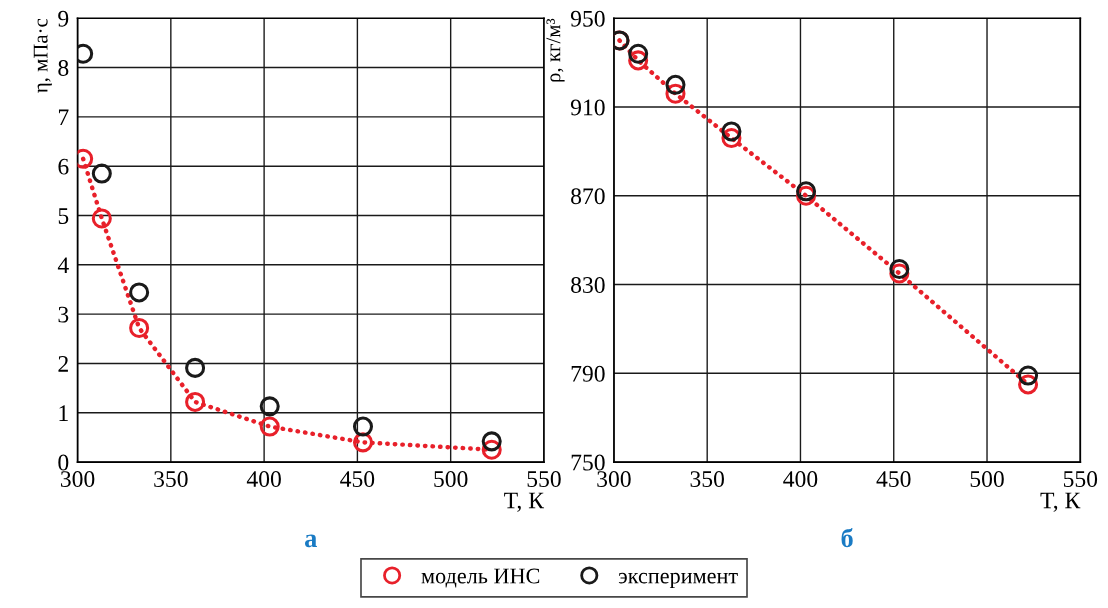 The height and width of the screenshot is (608, 1108). I want to click on y-tick-label: 950, so click(587, 18).